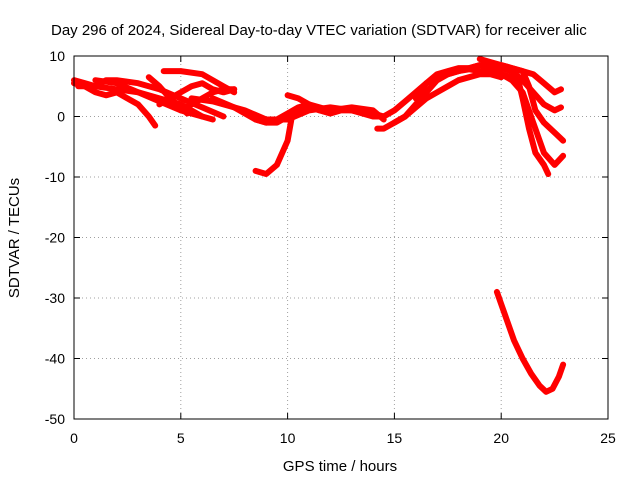 The height and width of the screenshot is (480, 640). I want to click on y-tick-label: -50, so click(55, 419).